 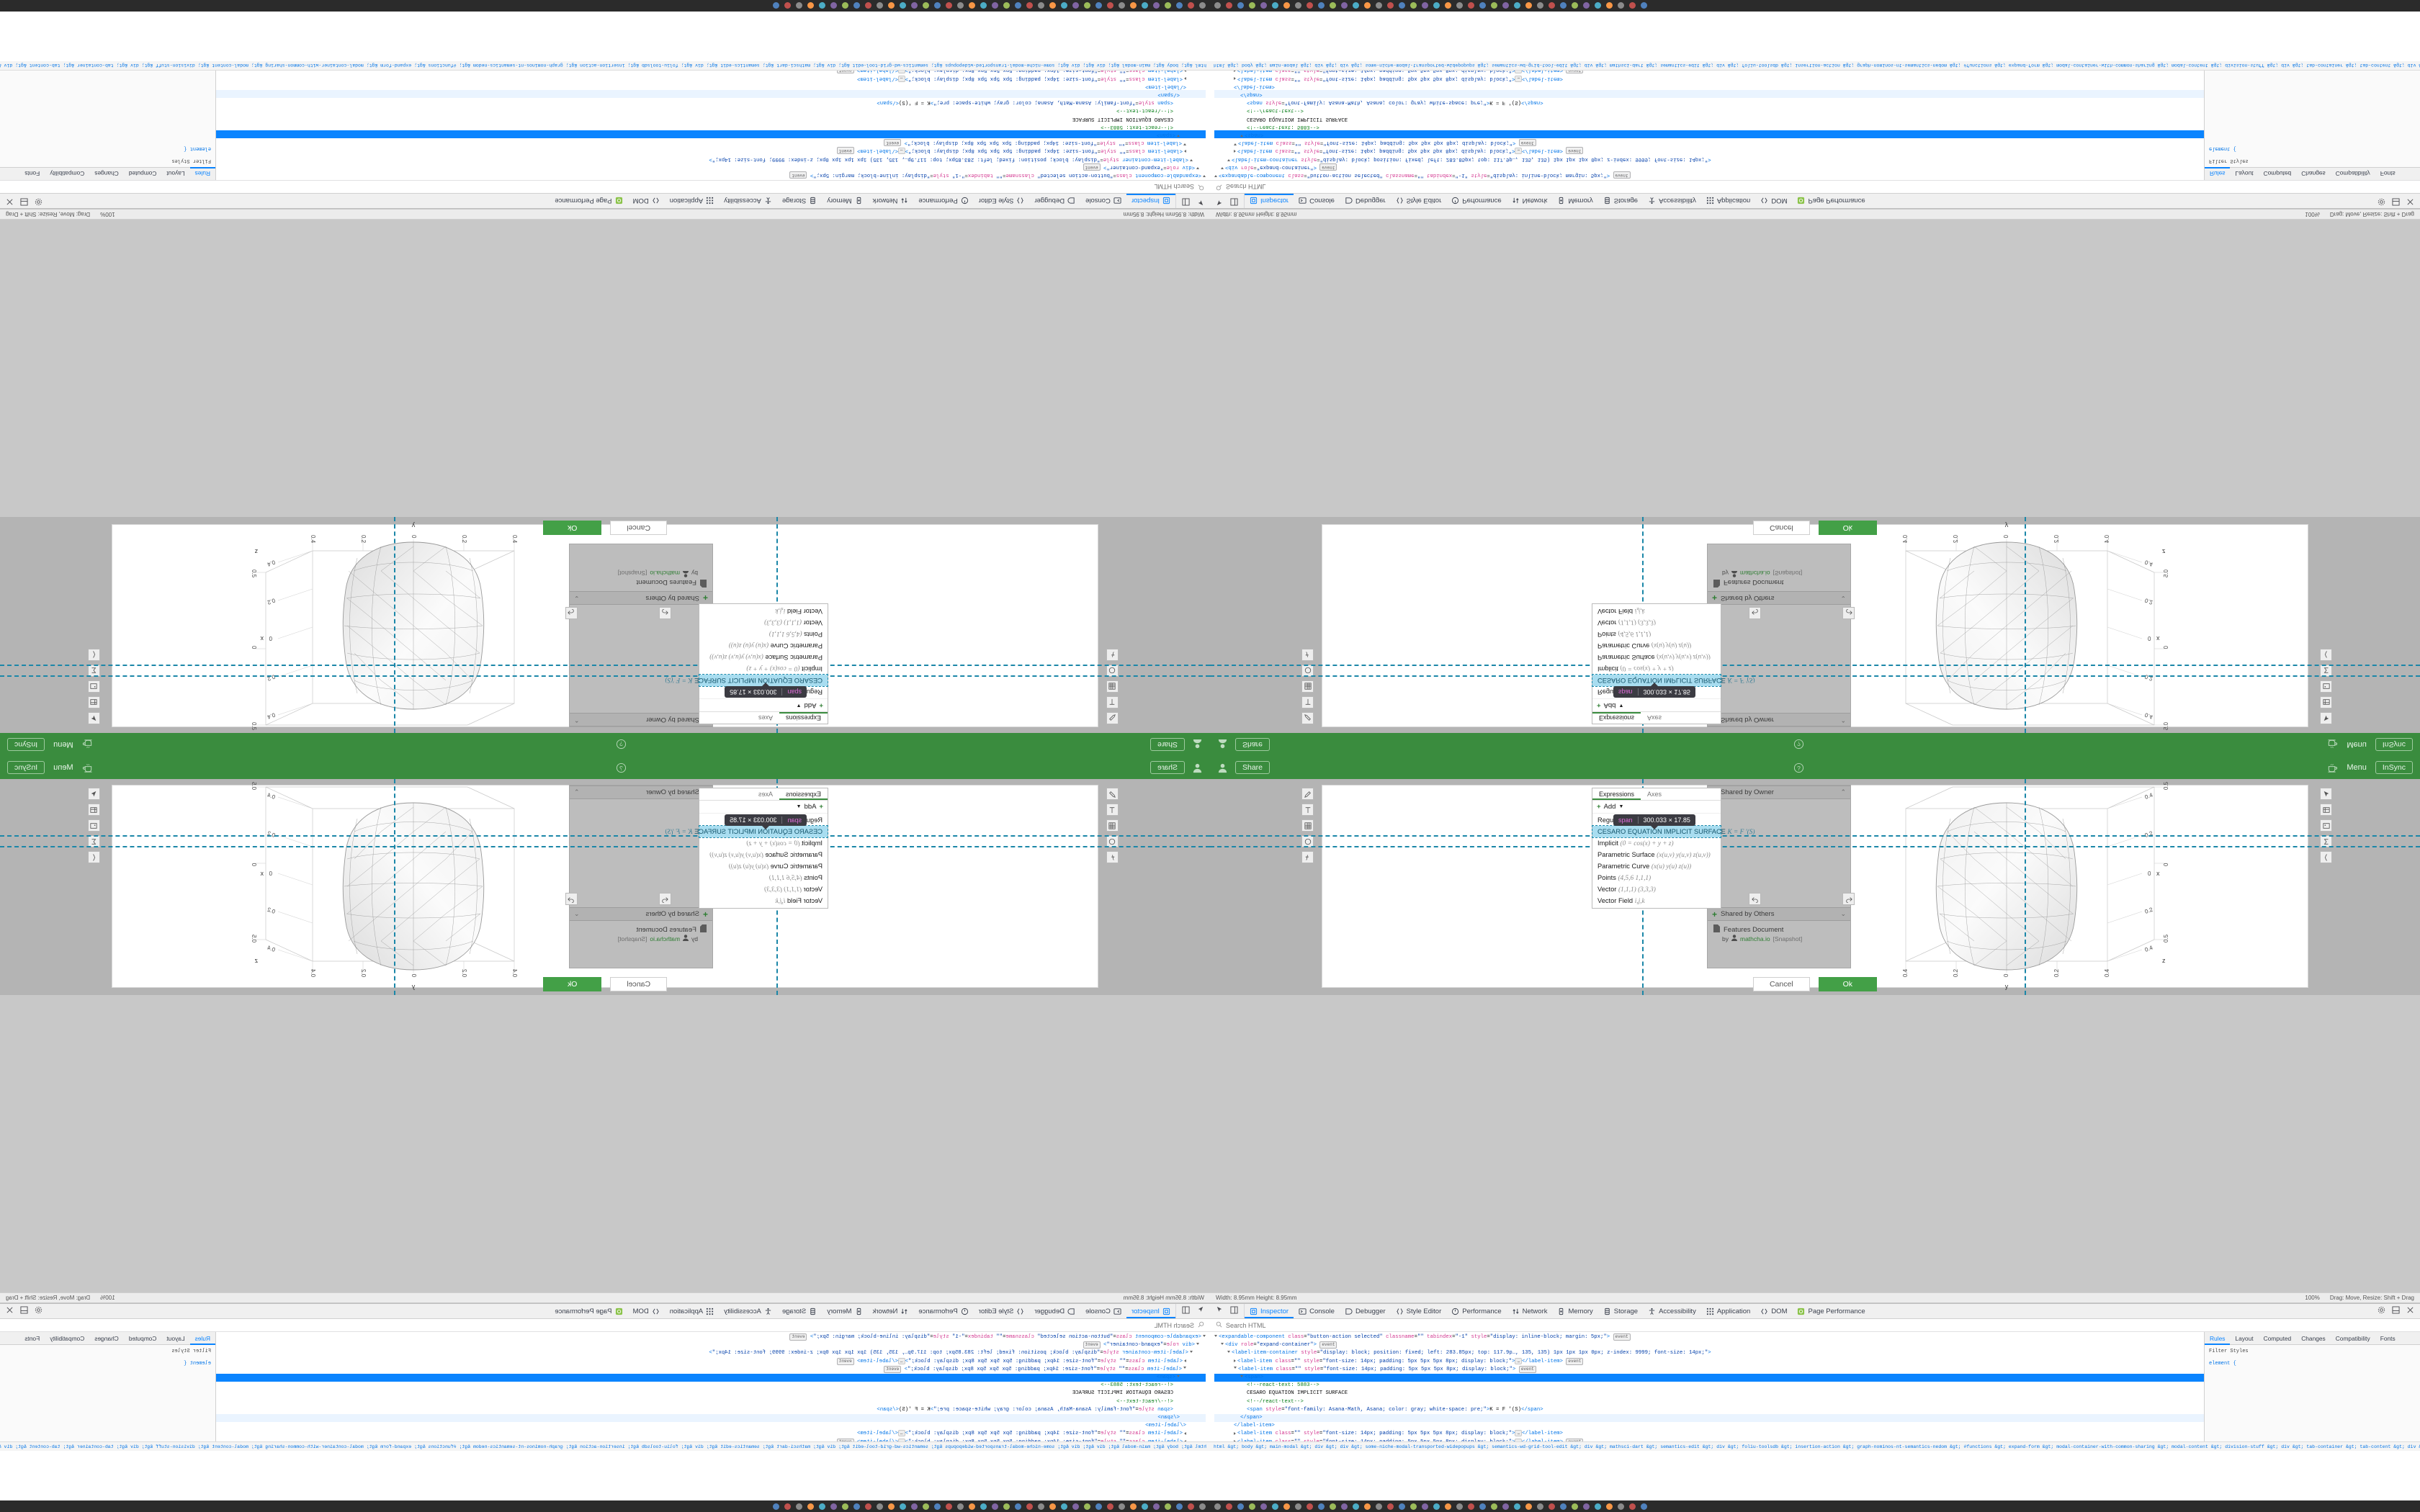 What do you see at coordinates (1773, 201) in the screenshot?
I see `devtools-tab-dom: DOM` at bounding box center [1773, 201].